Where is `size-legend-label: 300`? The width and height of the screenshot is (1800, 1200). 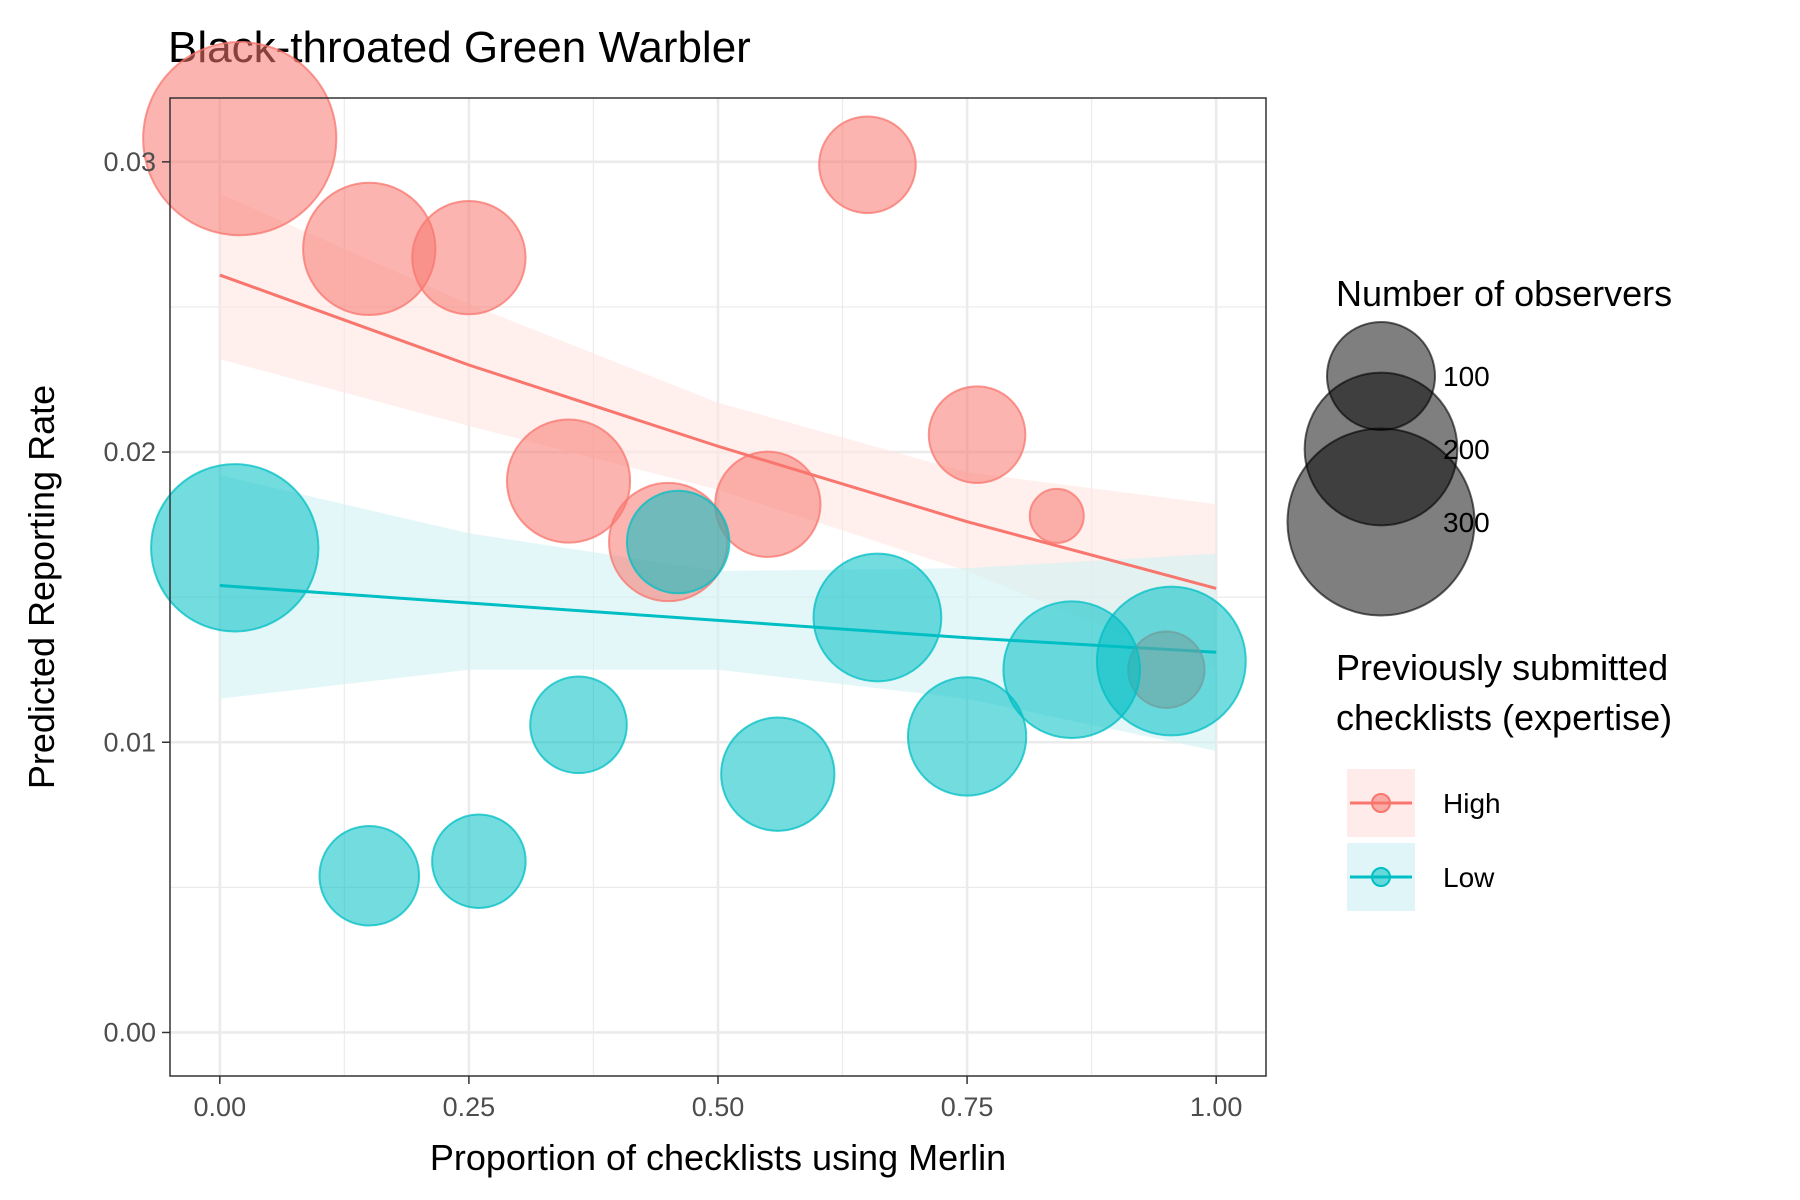
size-legend-label: 300 is located at coordinates (1466, 522).